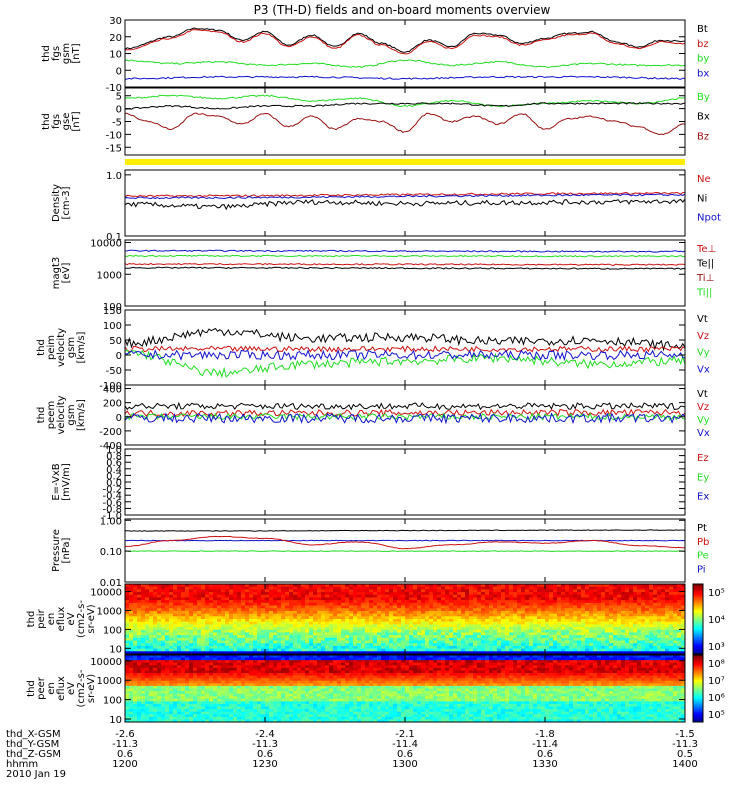 The height and width of the screenshot is (800, 750). What do you see at coordinates (703, 117) in the screenshot?
I see `legend-entry: Bx` at bounding box center [703, 117].